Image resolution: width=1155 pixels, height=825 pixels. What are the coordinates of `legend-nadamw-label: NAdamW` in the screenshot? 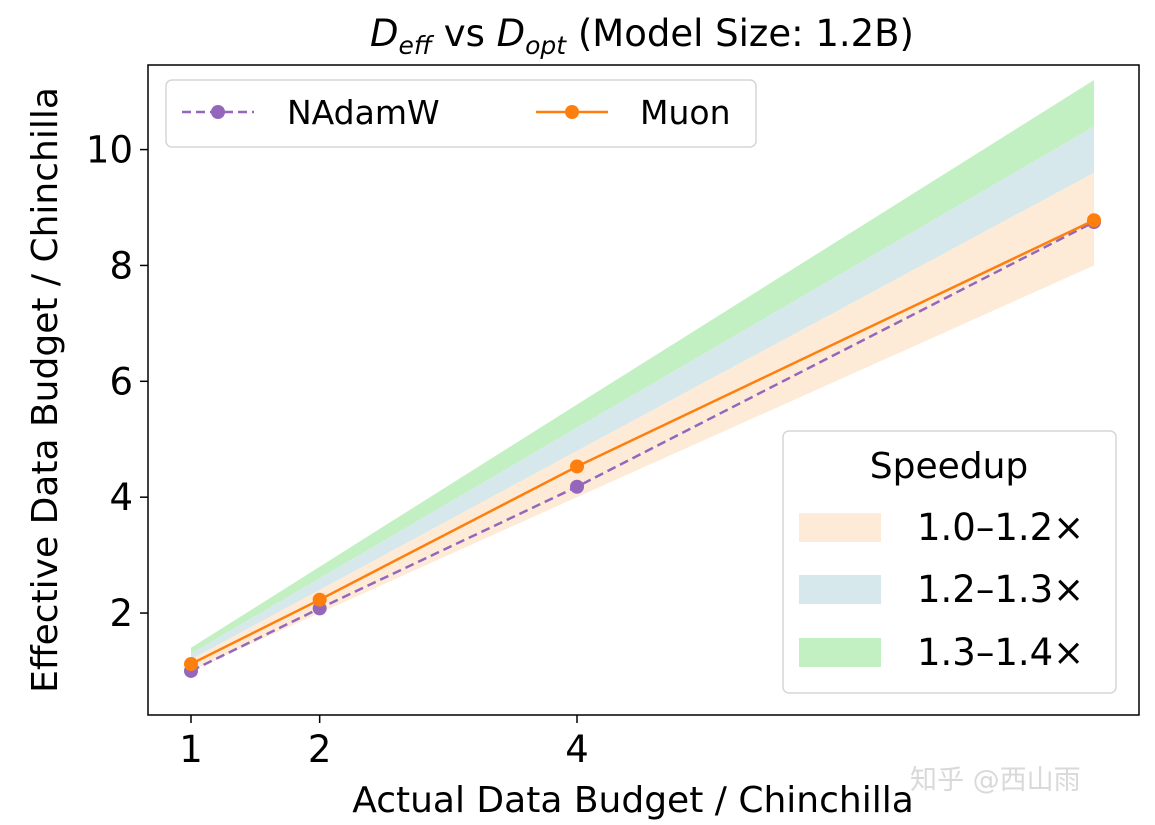 It's located at (363, 112).